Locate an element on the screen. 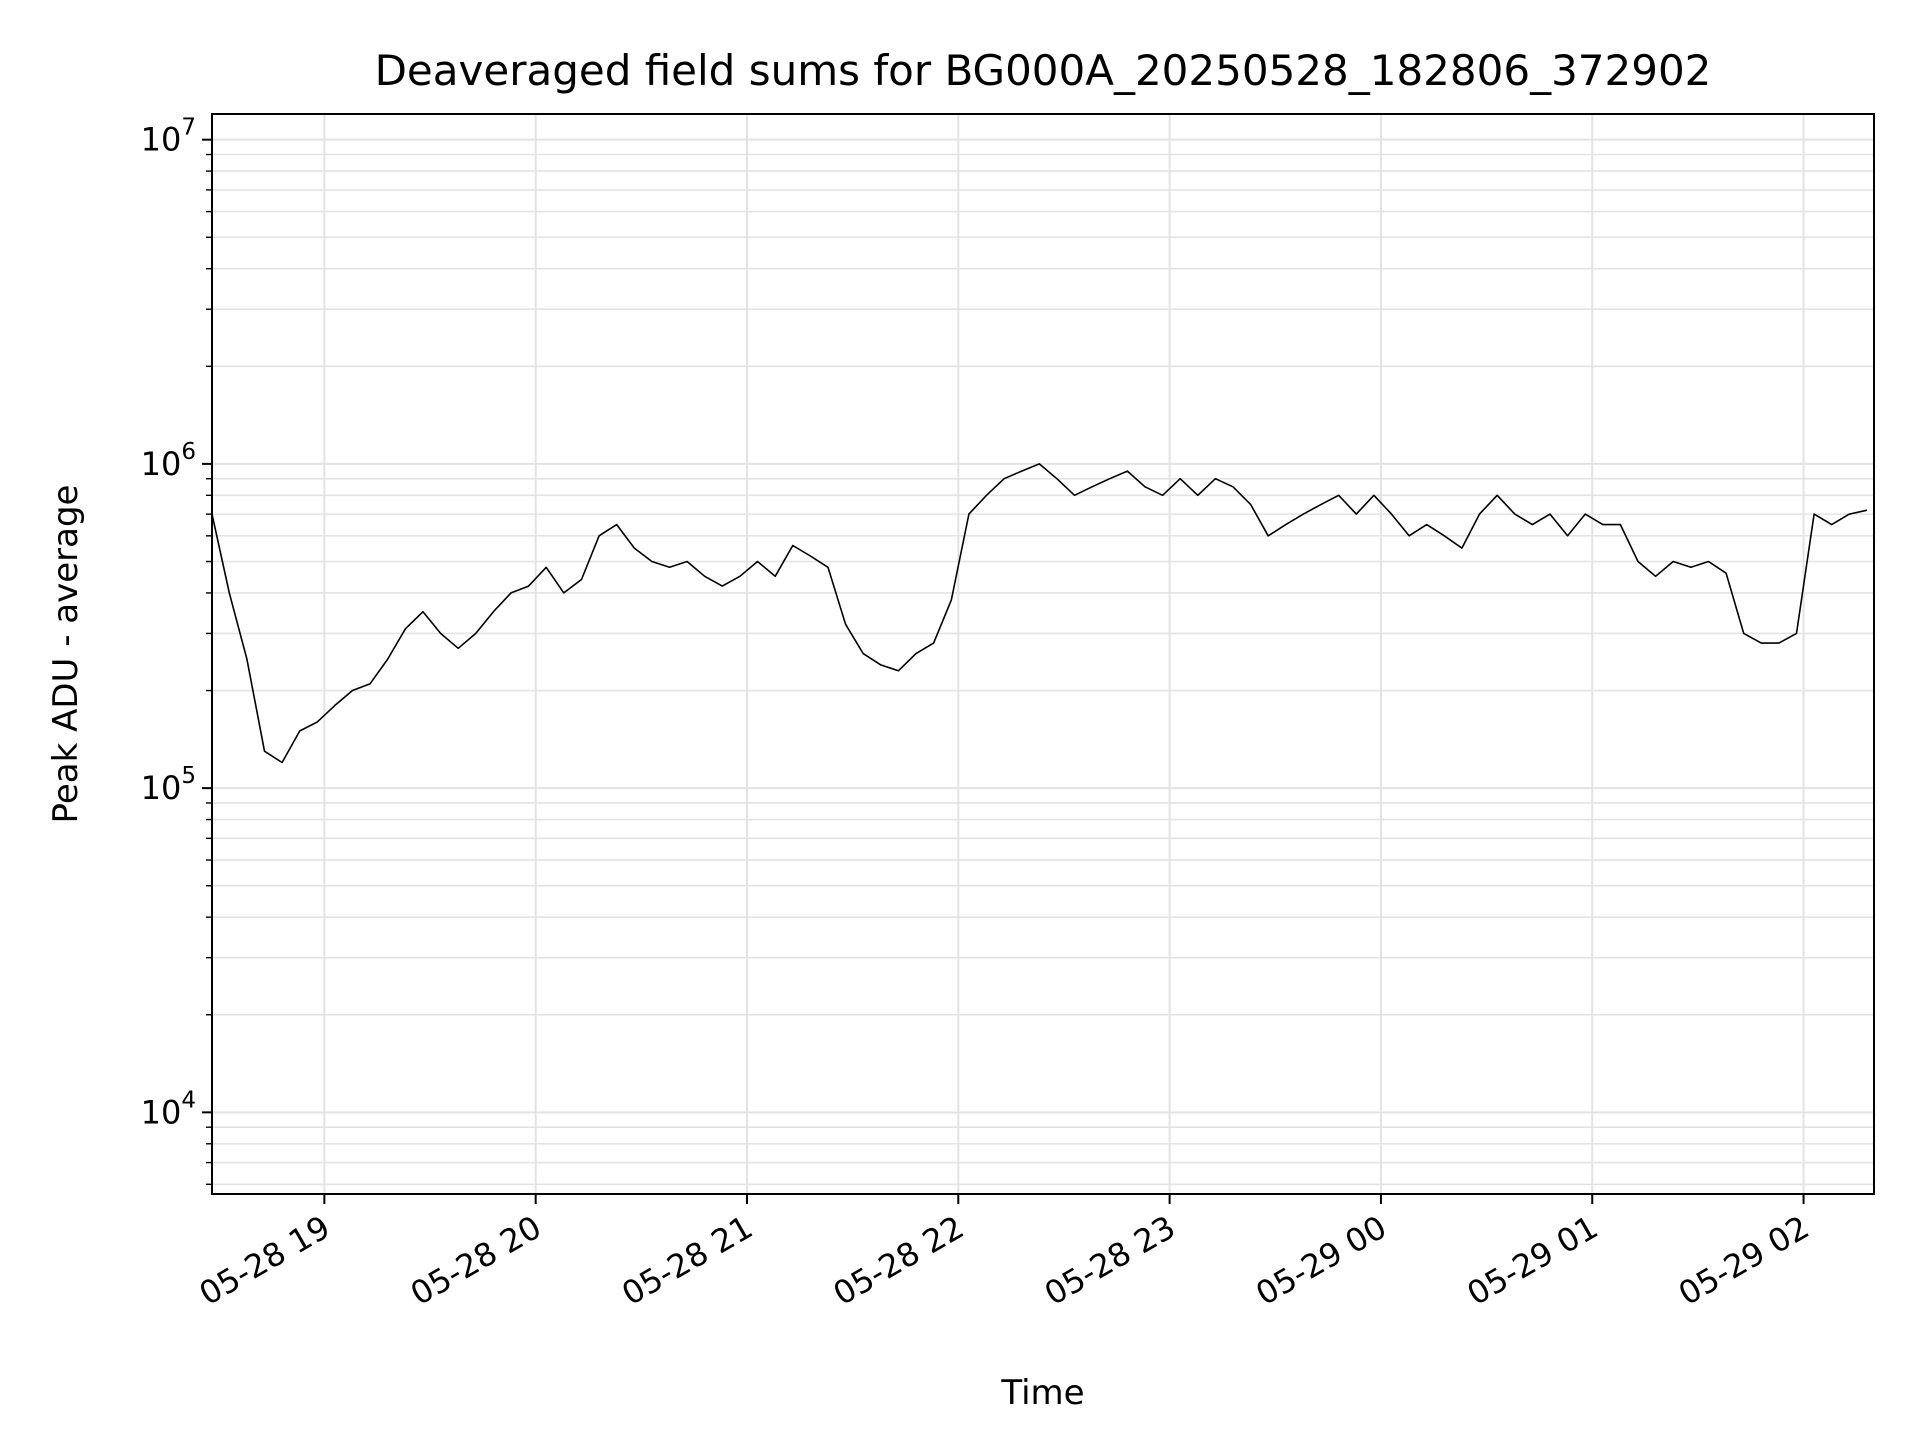 The image size is (1920, 1440). y-tick-label-exponent: 6 is located at coordinates (188, 452).